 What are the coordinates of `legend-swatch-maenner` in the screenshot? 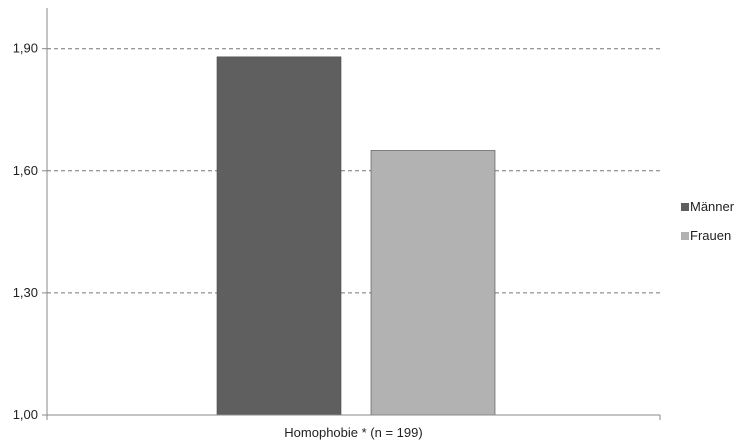 It's located at (685, 206).